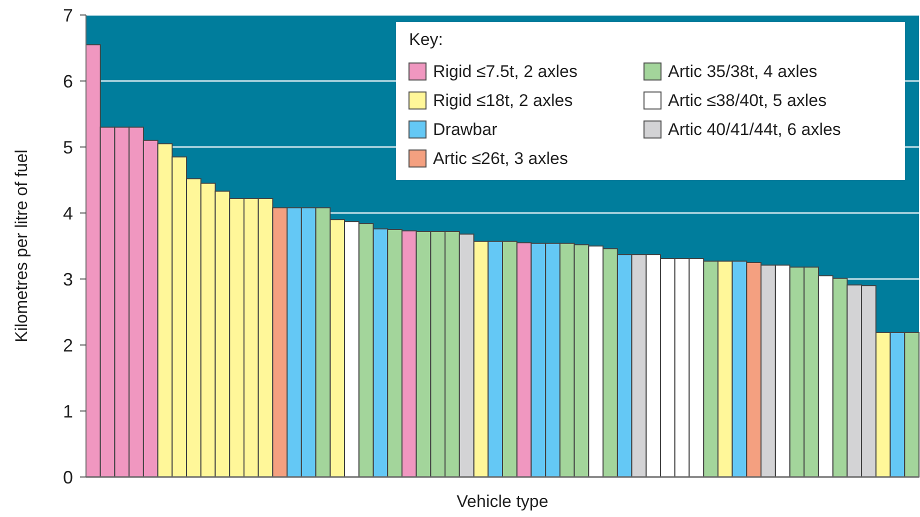 This screenshot has height=517, width=920. I want to click on y-tick-label: 4, so click(67, 213).